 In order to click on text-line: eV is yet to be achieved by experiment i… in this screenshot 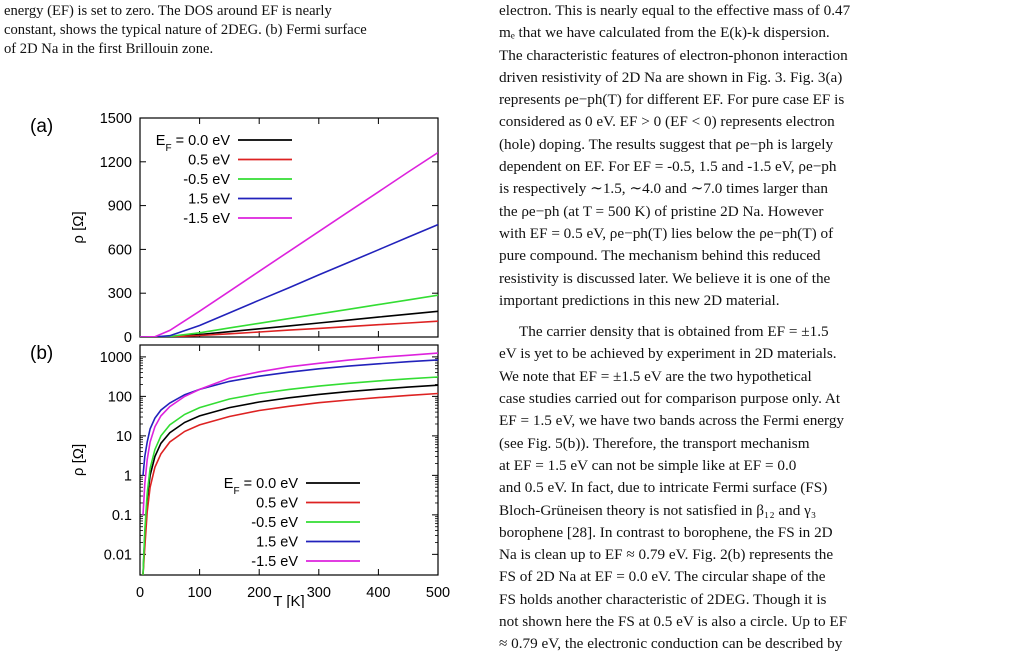, I will do `click(668, 354)`.